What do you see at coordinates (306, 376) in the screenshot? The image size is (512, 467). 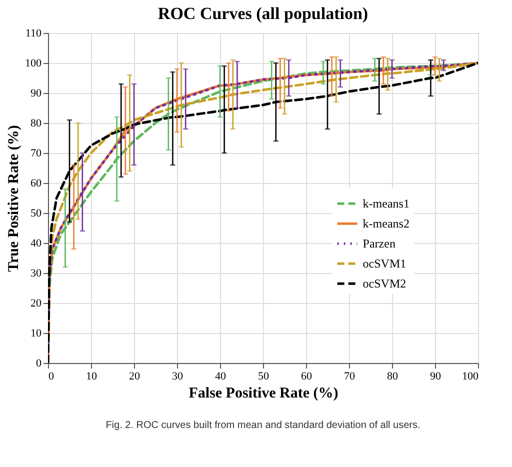 I see `x-tick-label: 60` at bounding box center [306, 376].